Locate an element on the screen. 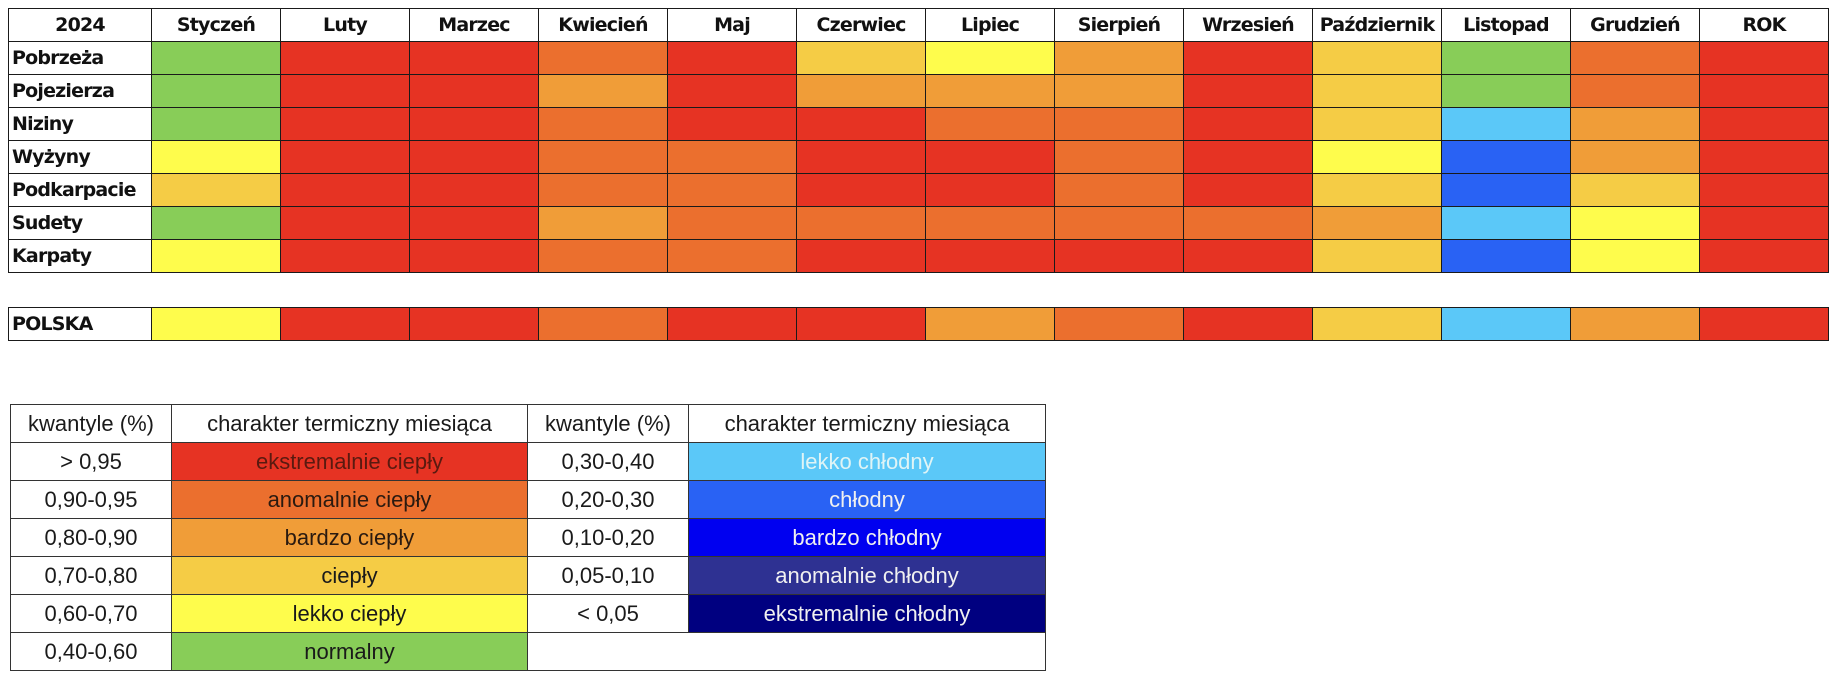  legend-header-character-warm: charakter termiczny miesiąca is located at coordinates (349, 423).